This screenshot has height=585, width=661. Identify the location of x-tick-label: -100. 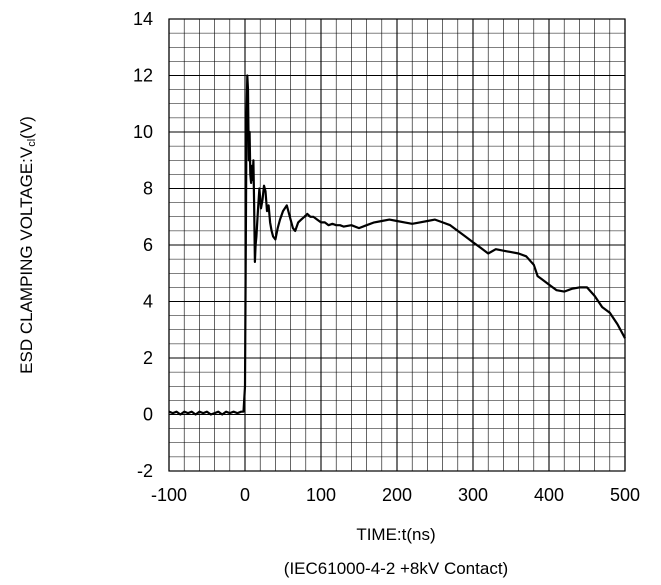
(169, 495).